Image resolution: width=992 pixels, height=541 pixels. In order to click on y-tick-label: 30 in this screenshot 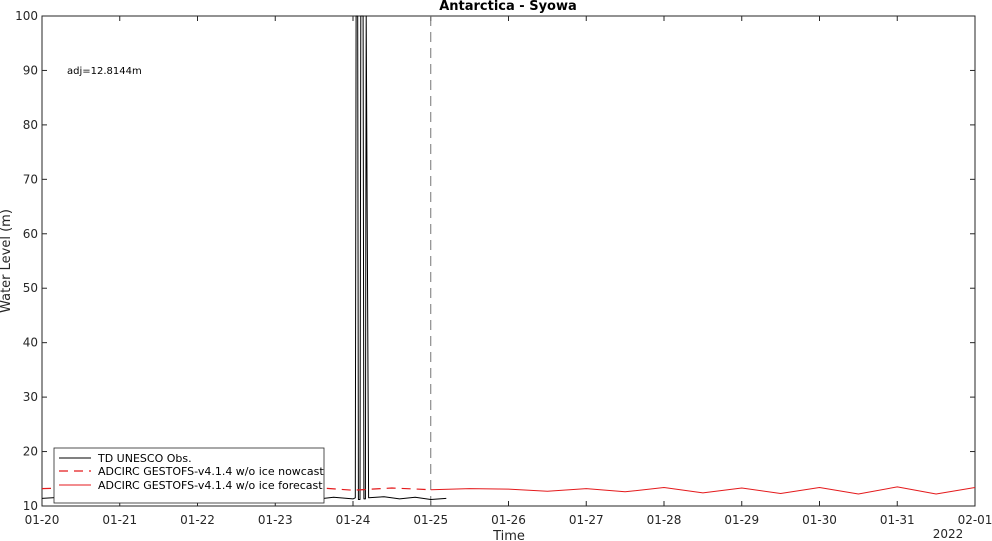, I will do `click(30, 397)`.